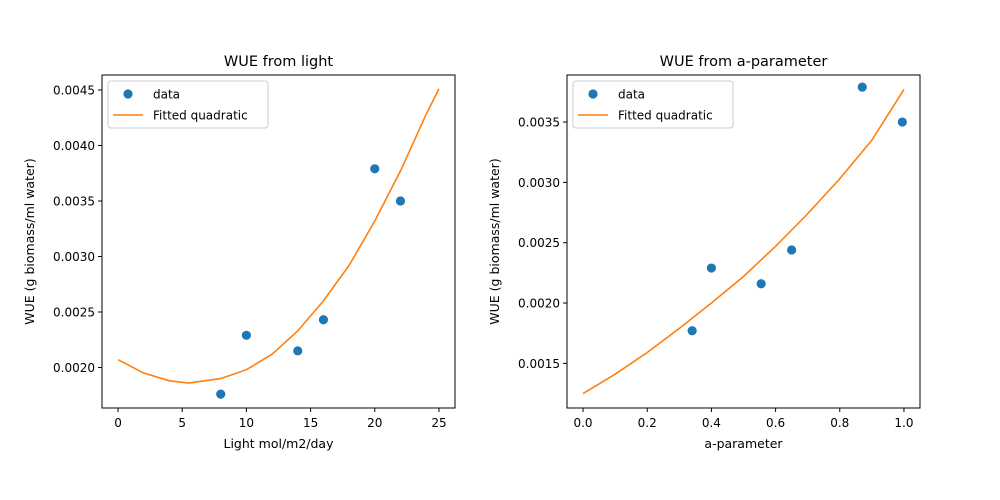 This screenshot has height=500, width=1000. I want to click on chart-title: WUE from light, so click(279, 62).